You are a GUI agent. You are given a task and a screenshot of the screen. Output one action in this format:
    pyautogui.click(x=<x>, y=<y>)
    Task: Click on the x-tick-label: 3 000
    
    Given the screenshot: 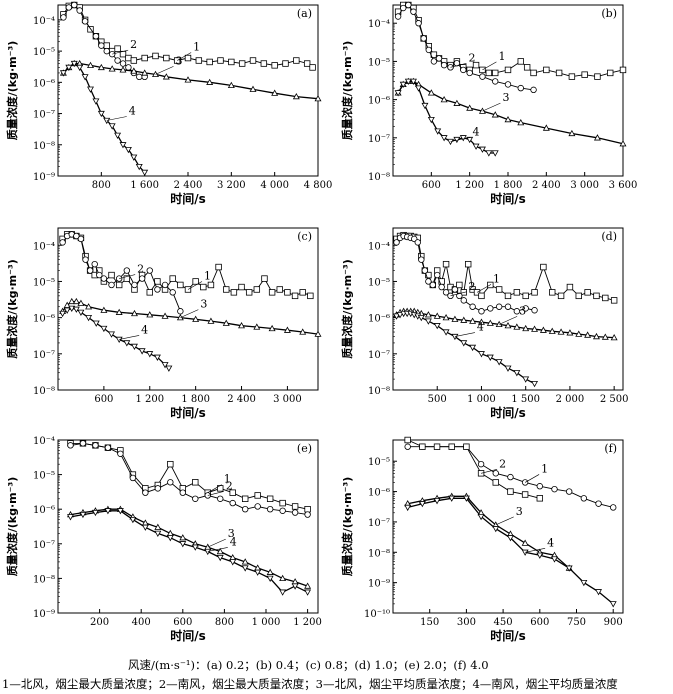 What is the action you would take?
    pyautogui.click(x=584, y=185)
    